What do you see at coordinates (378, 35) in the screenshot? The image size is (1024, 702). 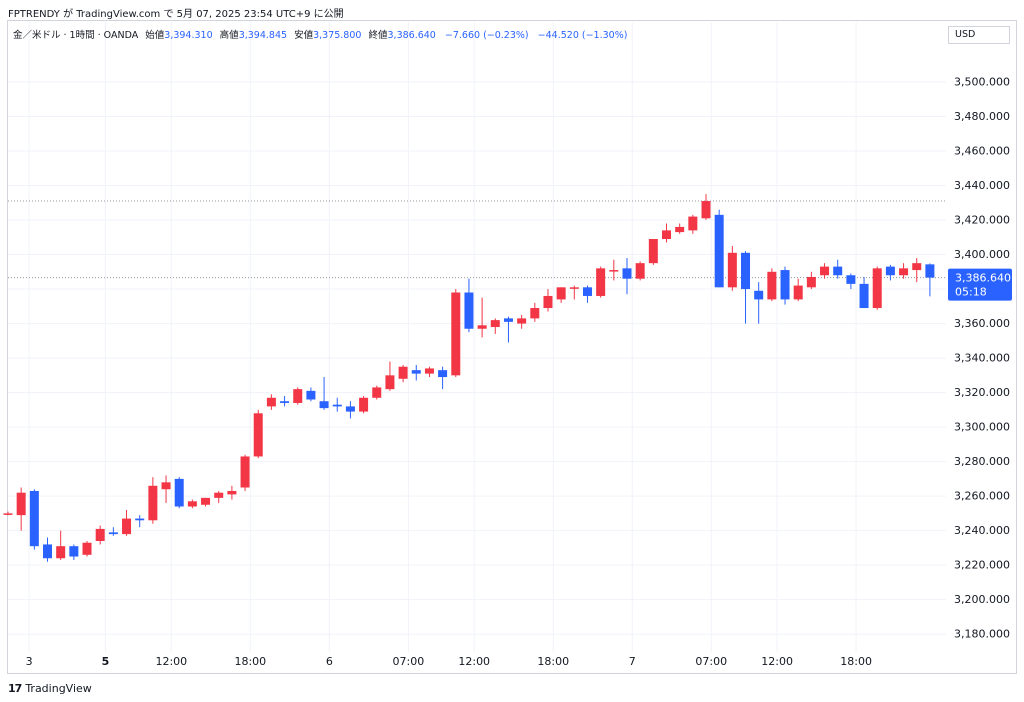 I see `close-label: 終値` at bounding box center [378, 35].